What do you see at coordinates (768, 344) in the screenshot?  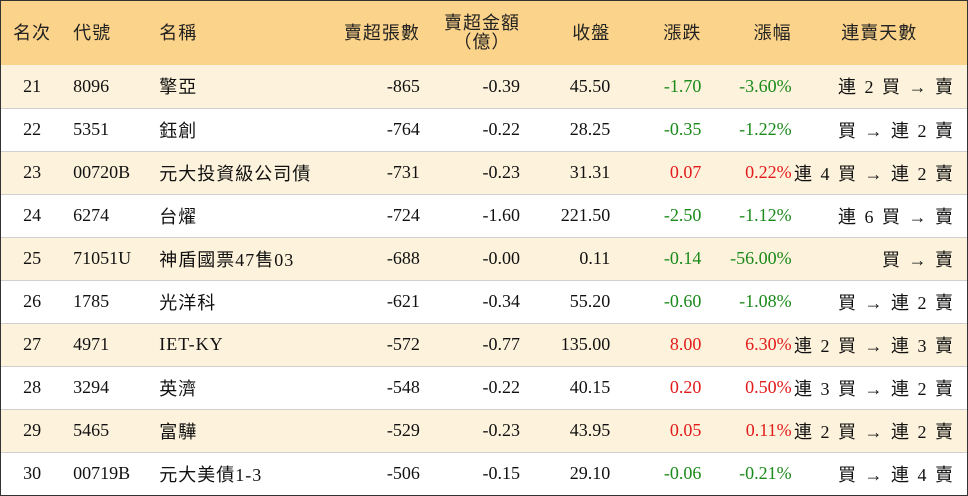 I see `cell-change-pct: 6.30%` at bounding box center [768, 344].